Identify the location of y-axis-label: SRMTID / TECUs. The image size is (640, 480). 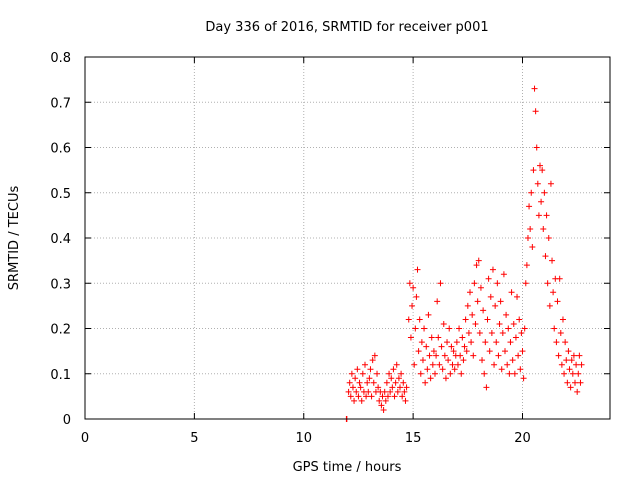
(14, 238).